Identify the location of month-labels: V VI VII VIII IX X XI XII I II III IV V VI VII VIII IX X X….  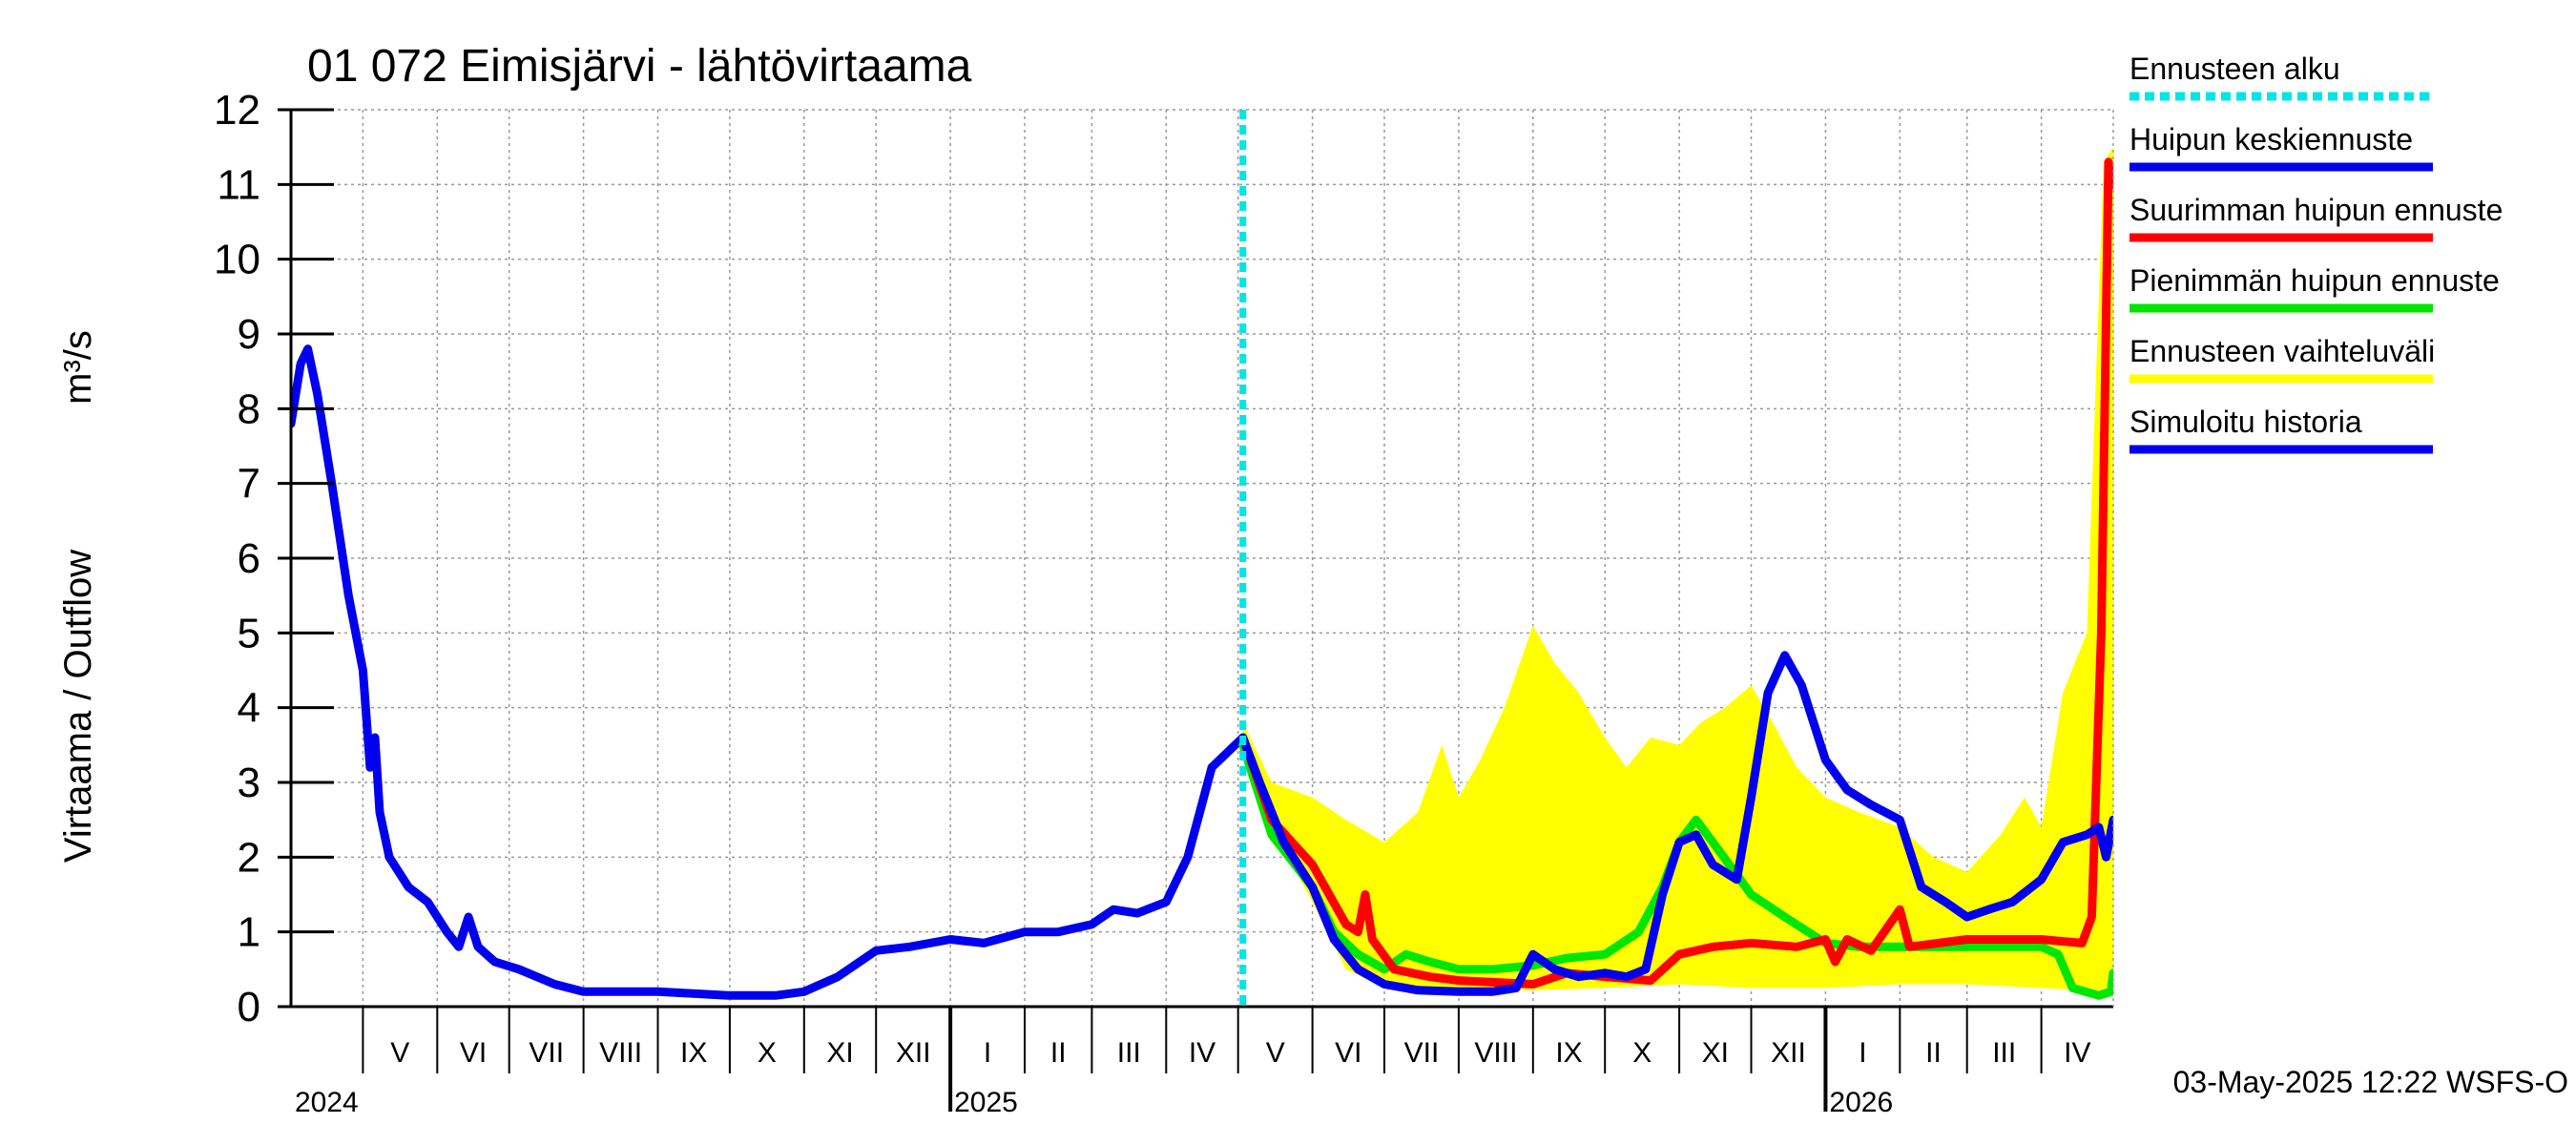
(1240, 1053).